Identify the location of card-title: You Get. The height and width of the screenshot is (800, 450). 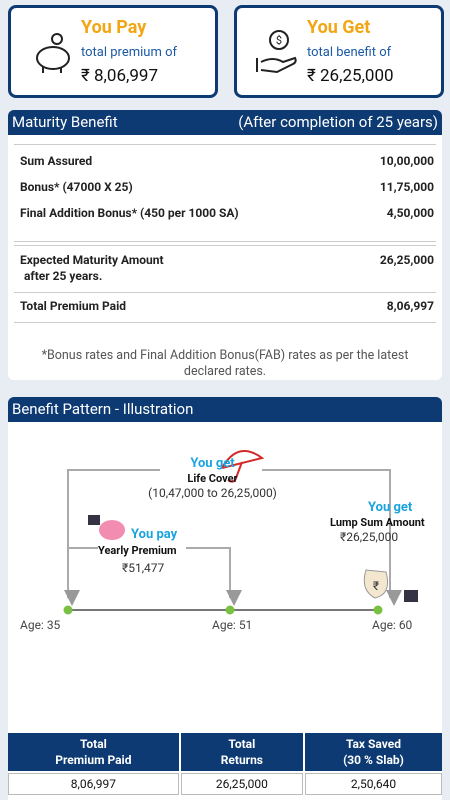
(339, 27).